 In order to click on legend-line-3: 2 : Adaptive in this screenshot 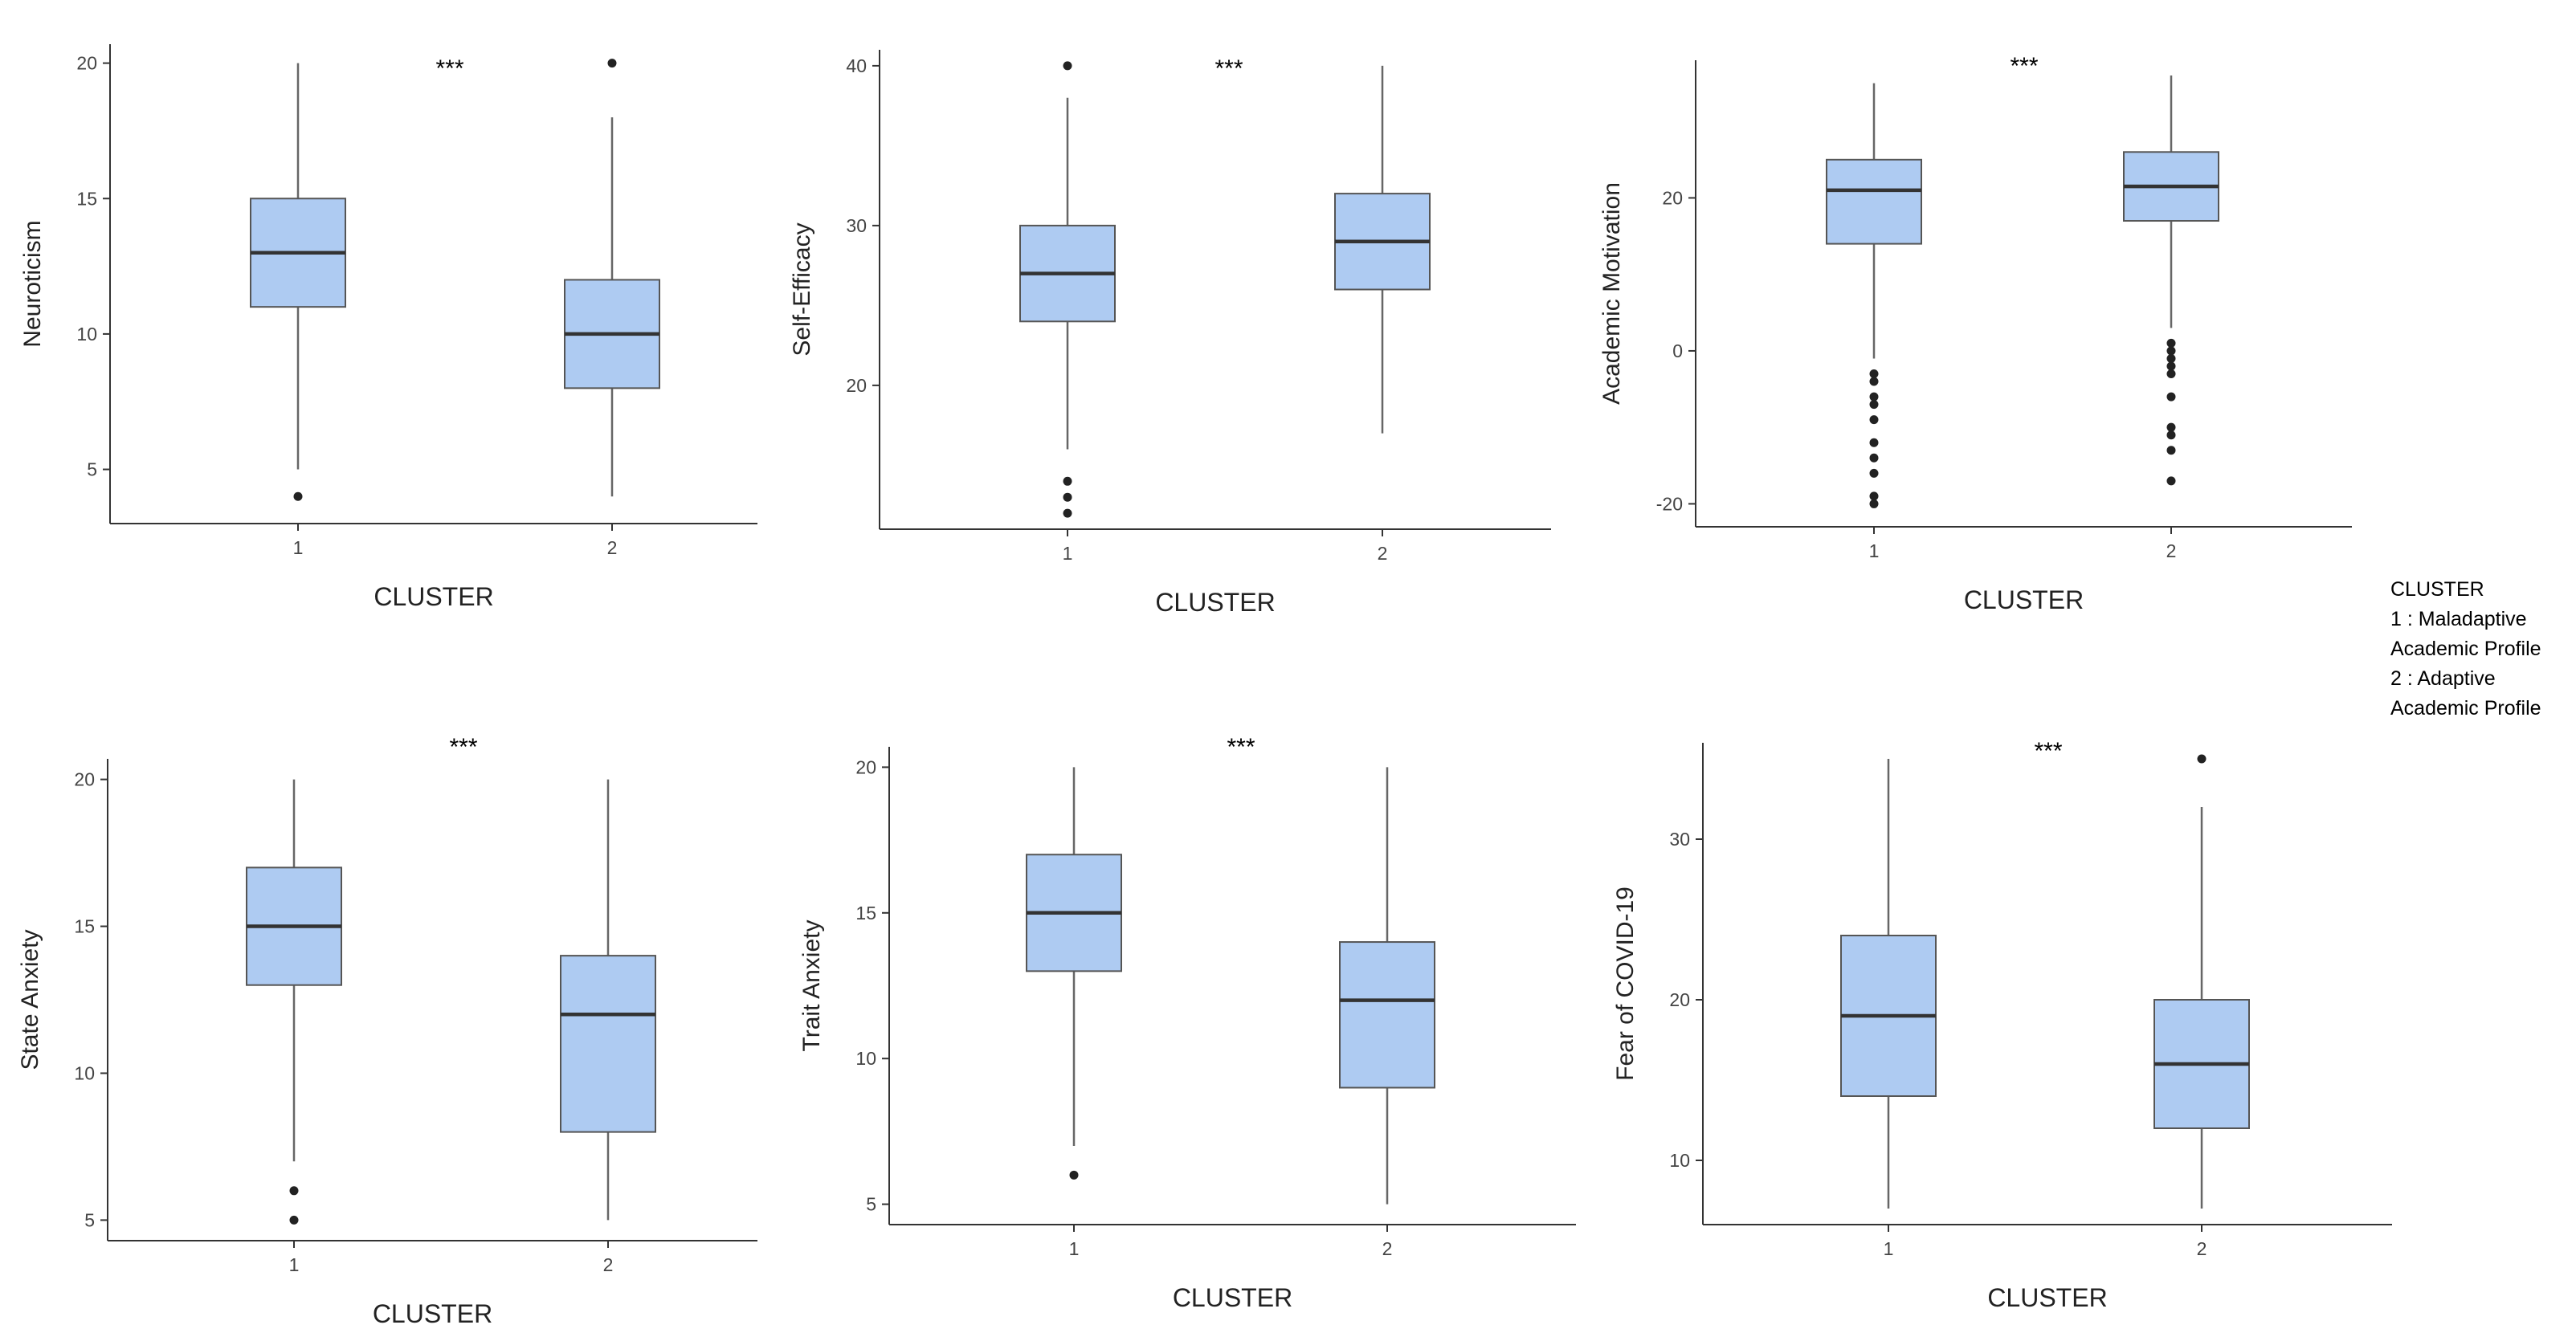, I will do `click(2443, 678)`.